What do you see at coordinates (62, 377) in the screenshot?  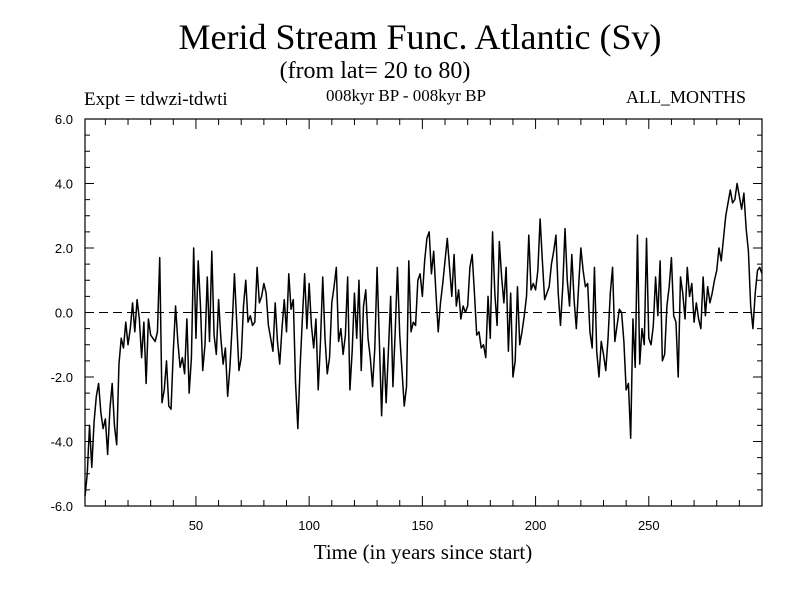 I see `y-tick-label: -2.0` at bounding box center [62, 377].